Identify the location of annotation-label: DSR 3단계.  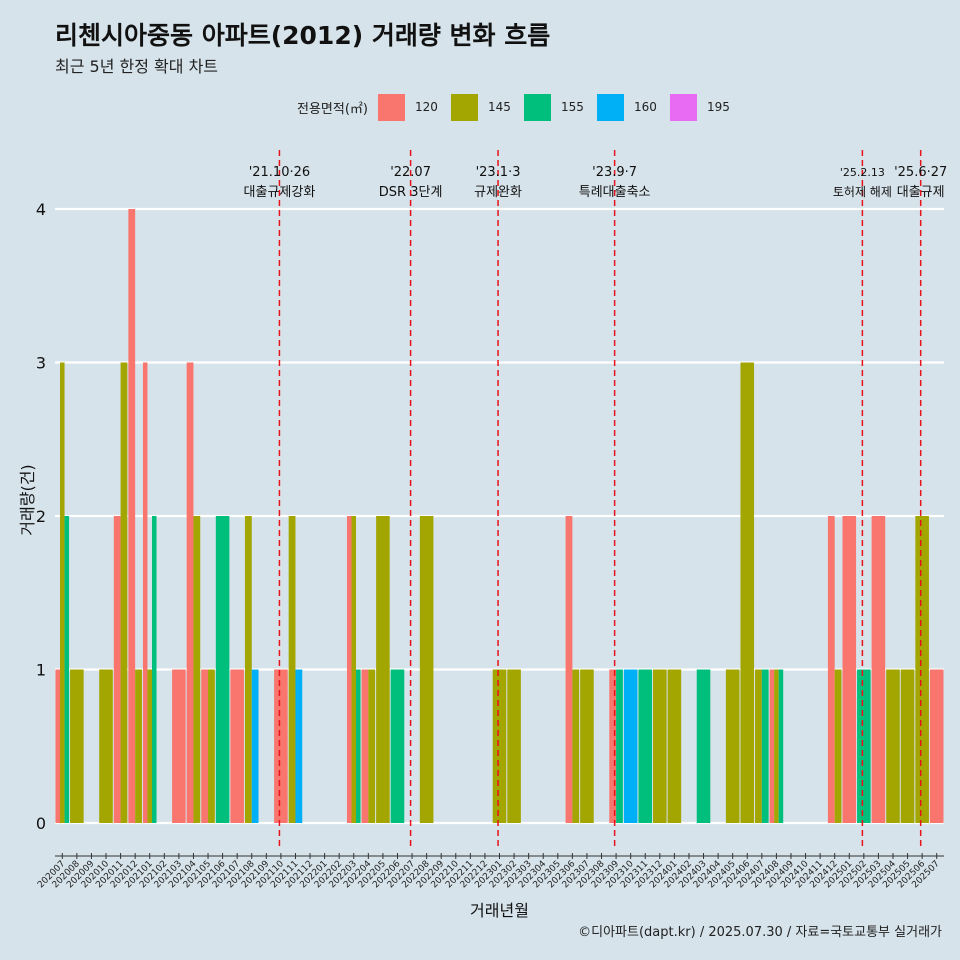
(411, 192).